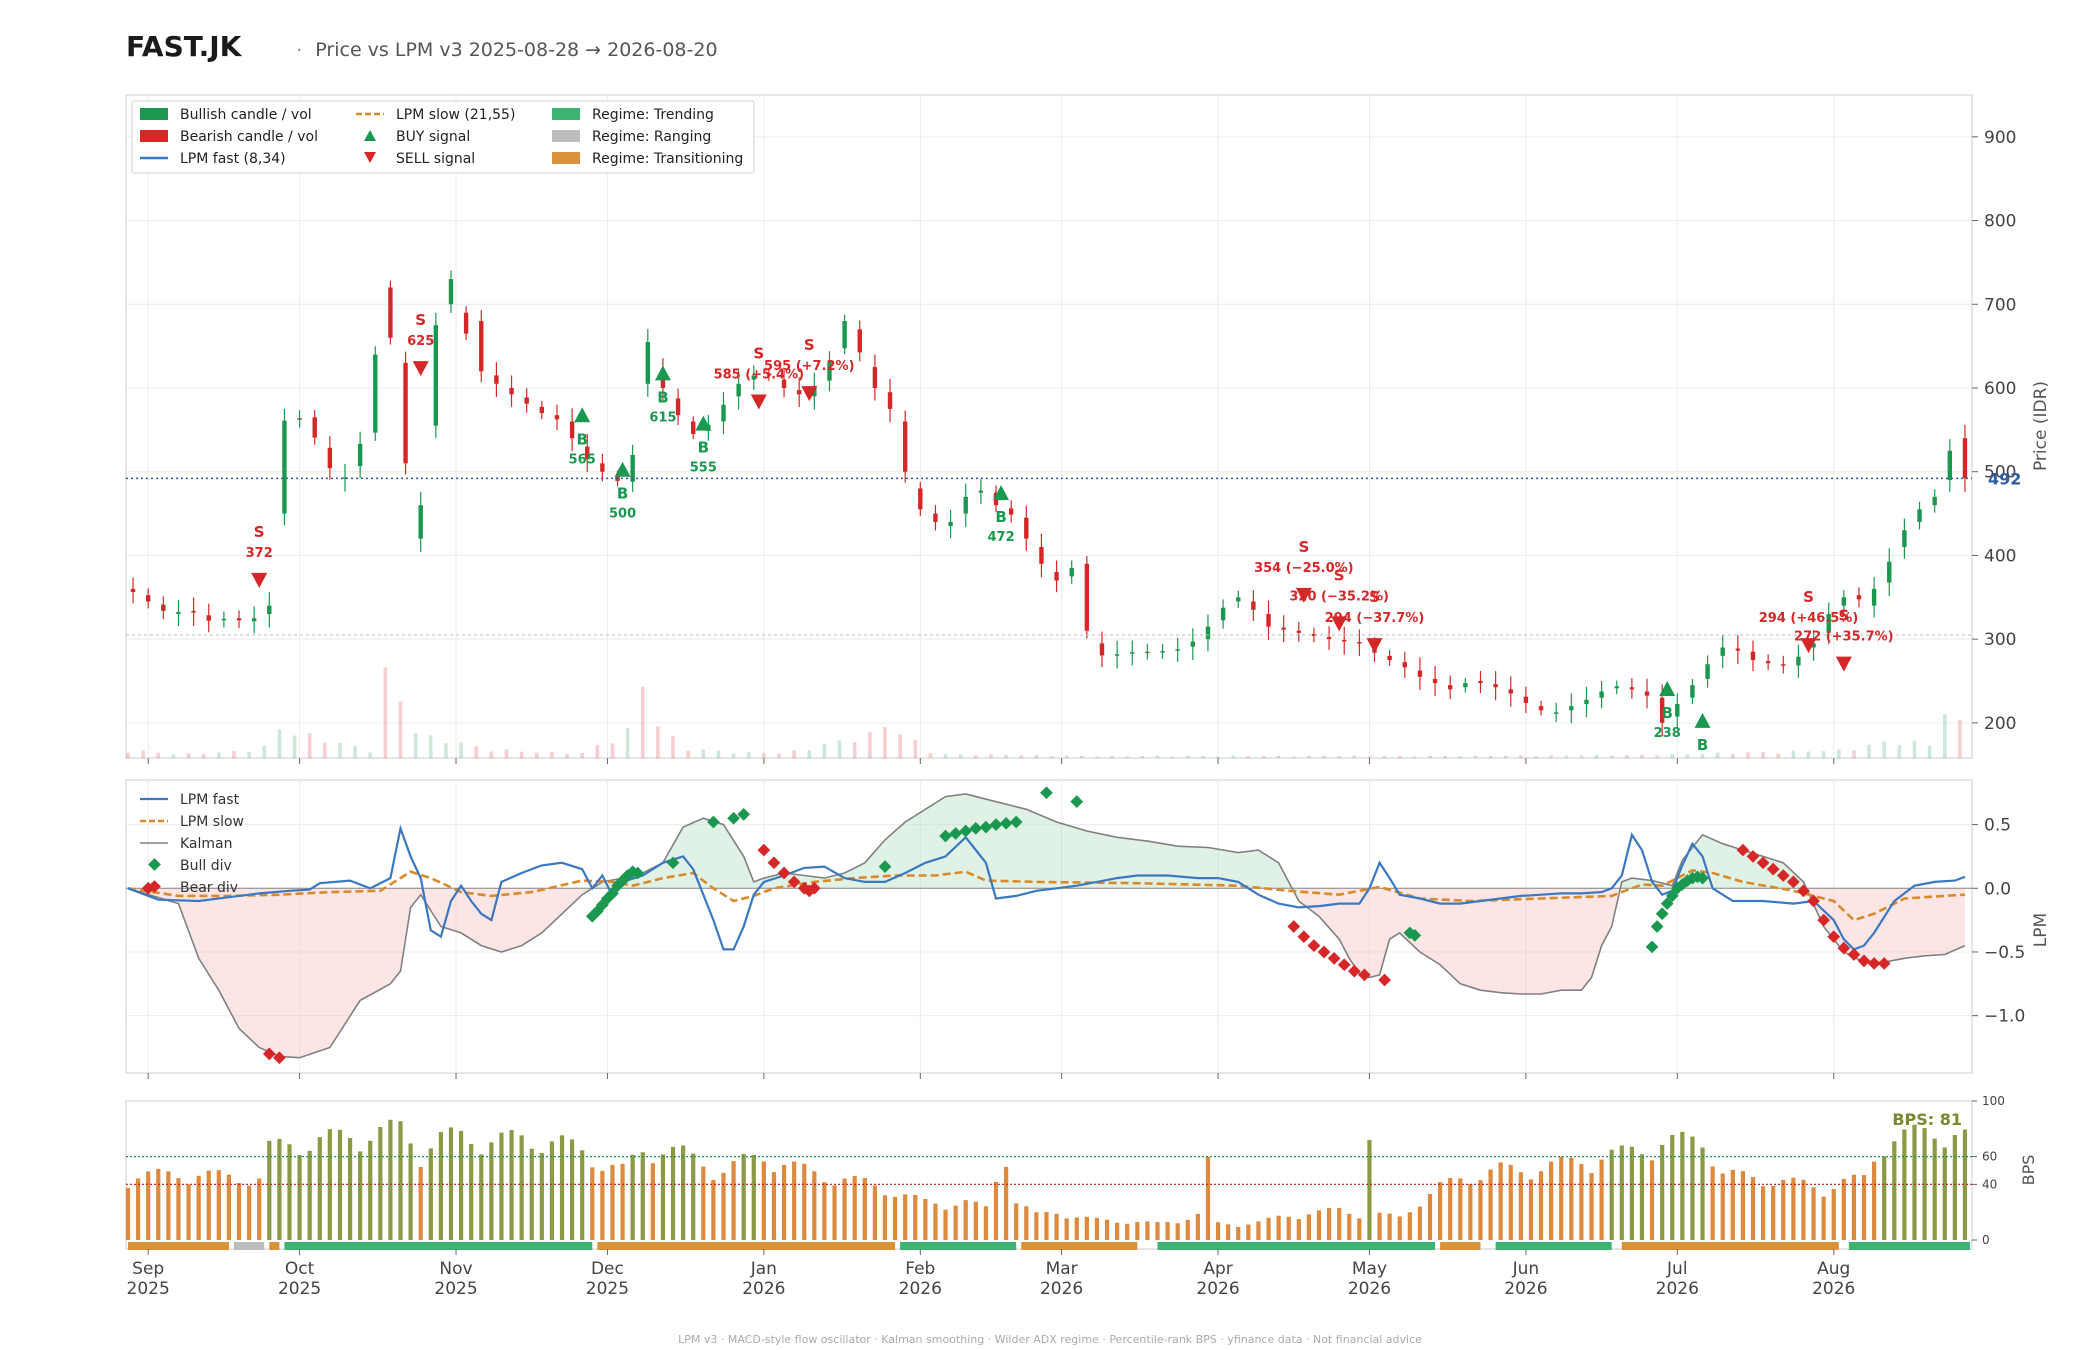 The width and height of the screenshot is (2100, 1350). I want to click on legend2-slow-label: LPM slow, so click(212, 822).